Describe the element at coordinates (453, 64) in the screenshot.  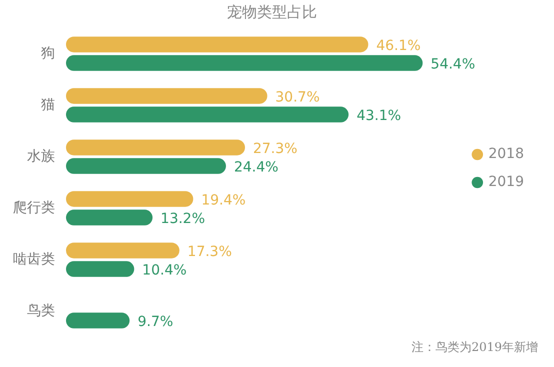
I see `data-label: 54.4%` at that location.